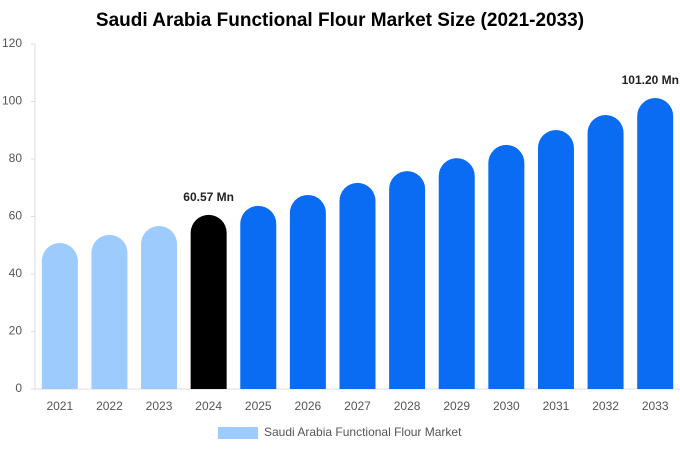 The height and width of the screenshot is (450, 680). Describe the element at coordinates (59, 406) in the screenshot. I see `x-tick-label: 2021` at that location.